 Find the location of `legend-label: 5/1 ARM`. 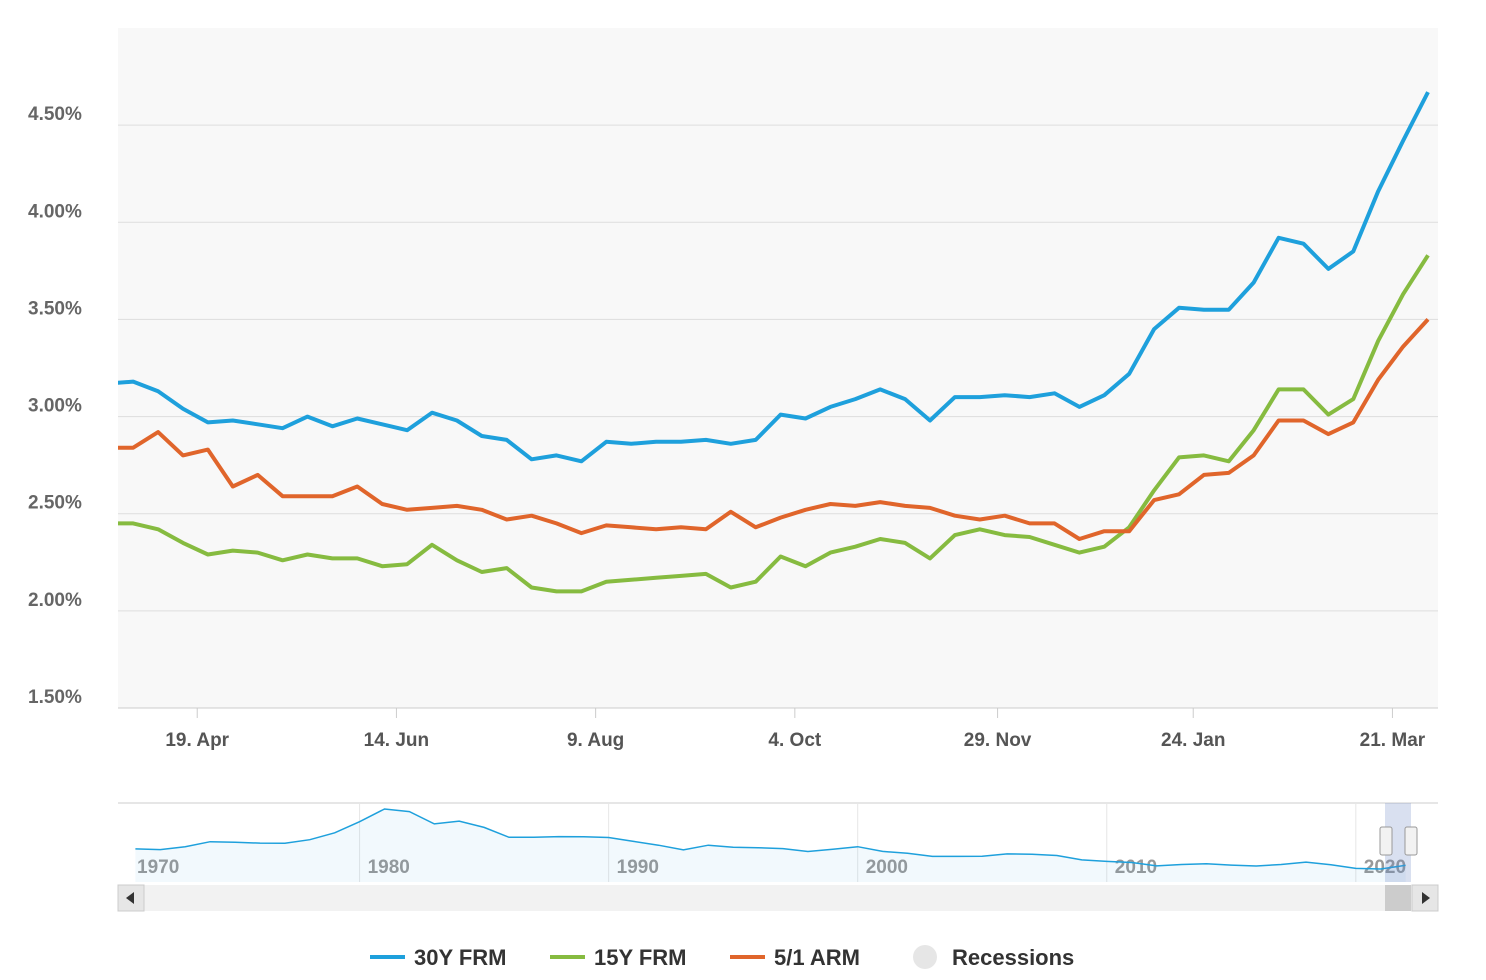

legend-label: 5/1 ARM is located at coordinates (817, 957).